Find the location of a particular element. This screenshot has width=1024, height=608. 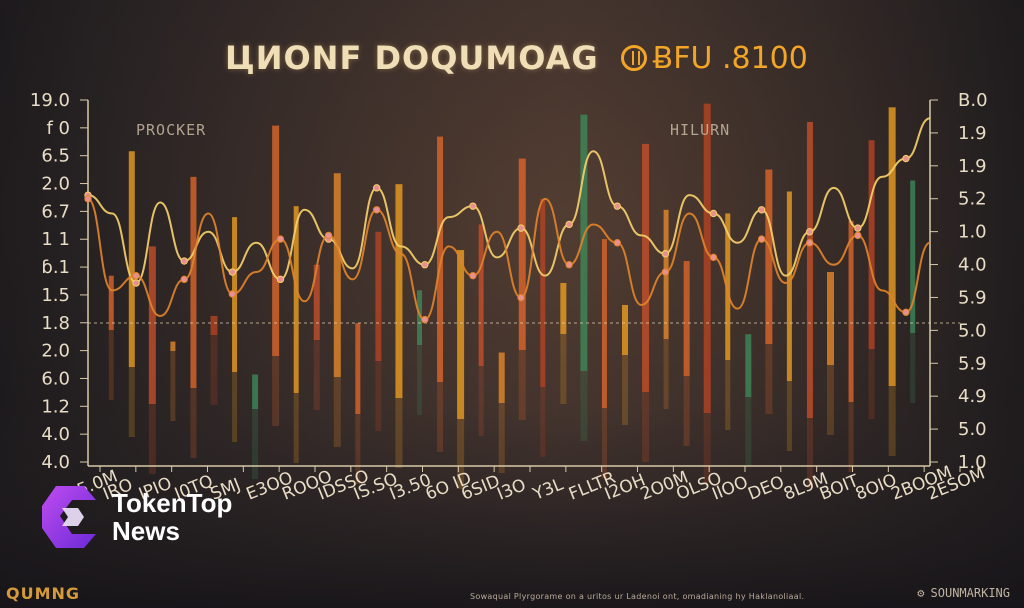

left-tick-label: 6.5 is located at coordinates (55, 156).